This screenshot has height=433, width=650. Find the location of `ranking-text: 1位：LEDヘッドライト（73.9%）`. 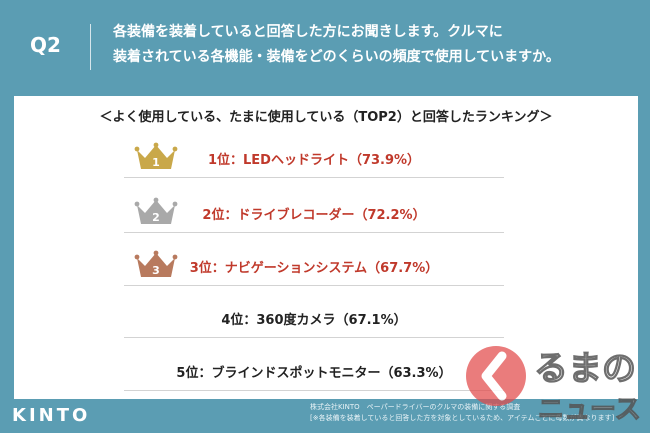

ranking-text: 1位：LEDヘッドライト（73.9%） is located at coordinates (314, 160).